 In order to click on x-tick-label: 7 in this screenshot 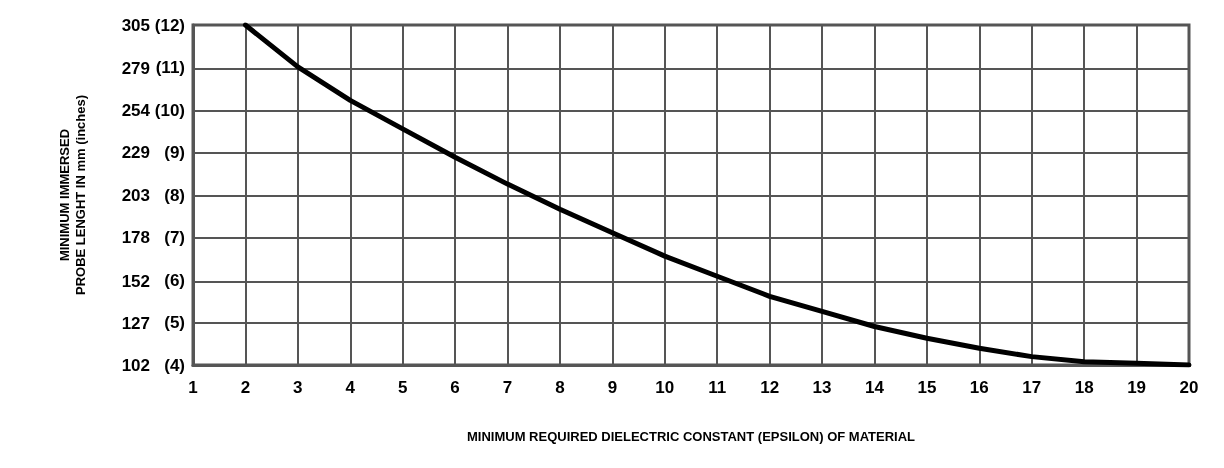, I will do `click(507, 387)`.